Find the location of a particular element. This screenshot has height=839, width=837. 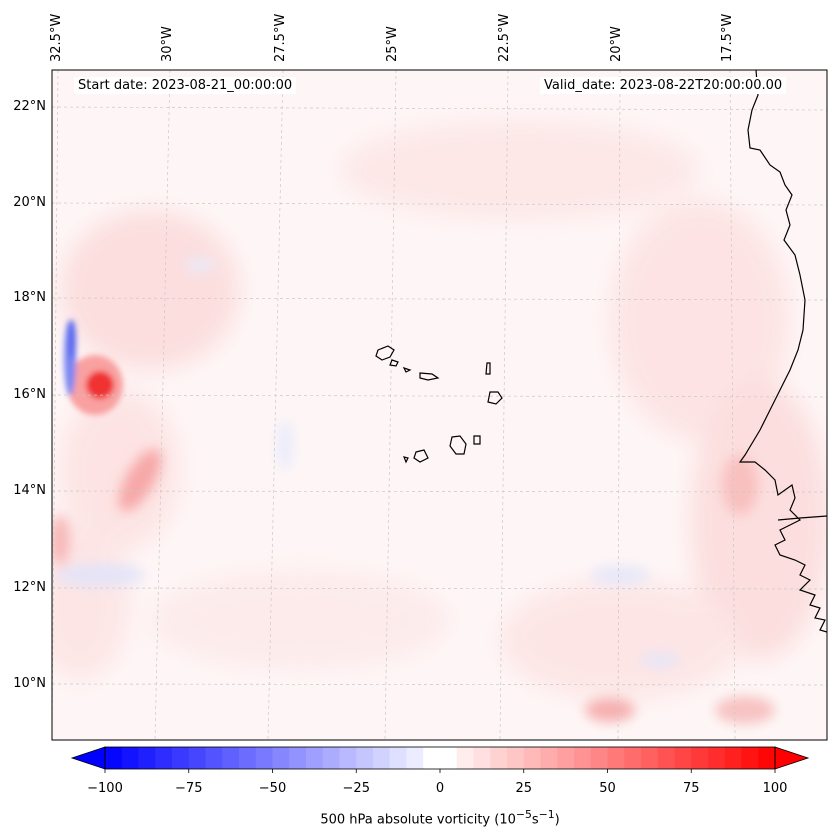

coastline-africa is located at coordinates (782, 351).